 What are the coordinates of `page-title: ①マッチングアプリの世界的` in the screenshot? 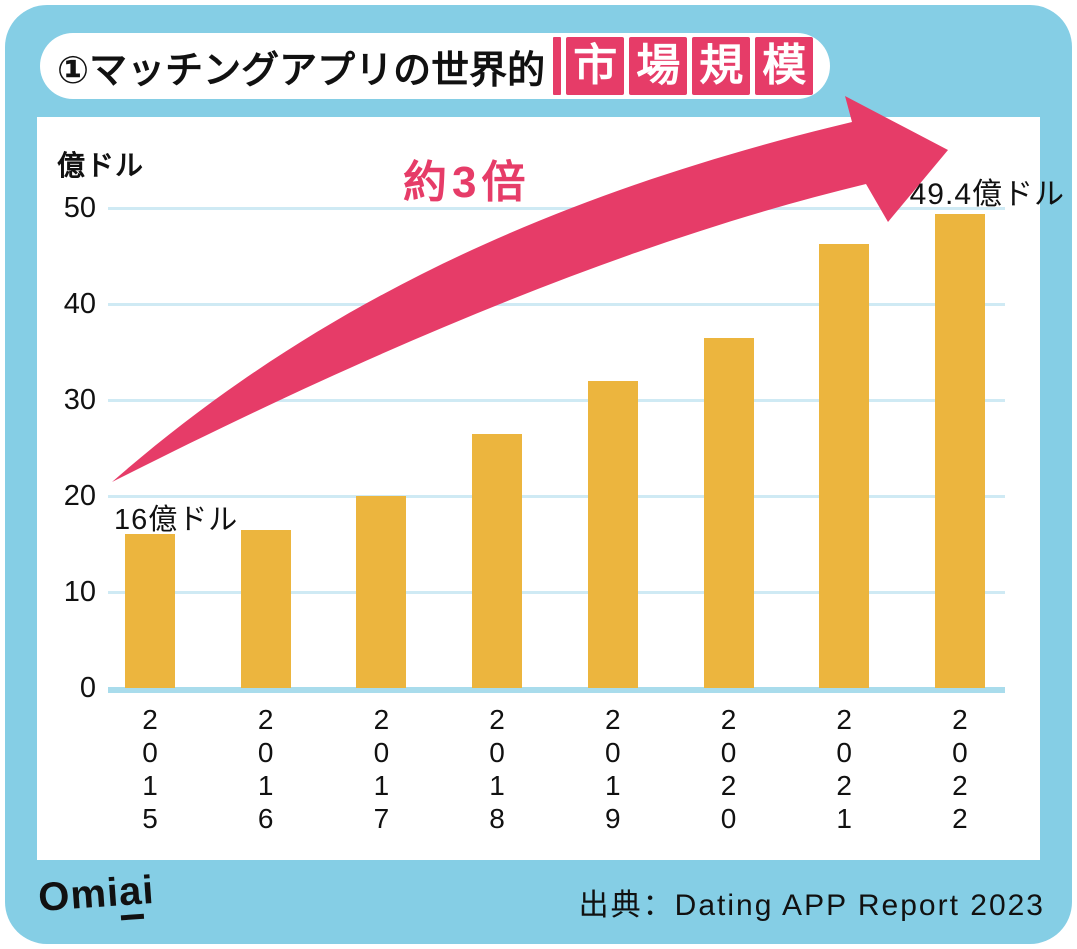 It's located at (301, 70).